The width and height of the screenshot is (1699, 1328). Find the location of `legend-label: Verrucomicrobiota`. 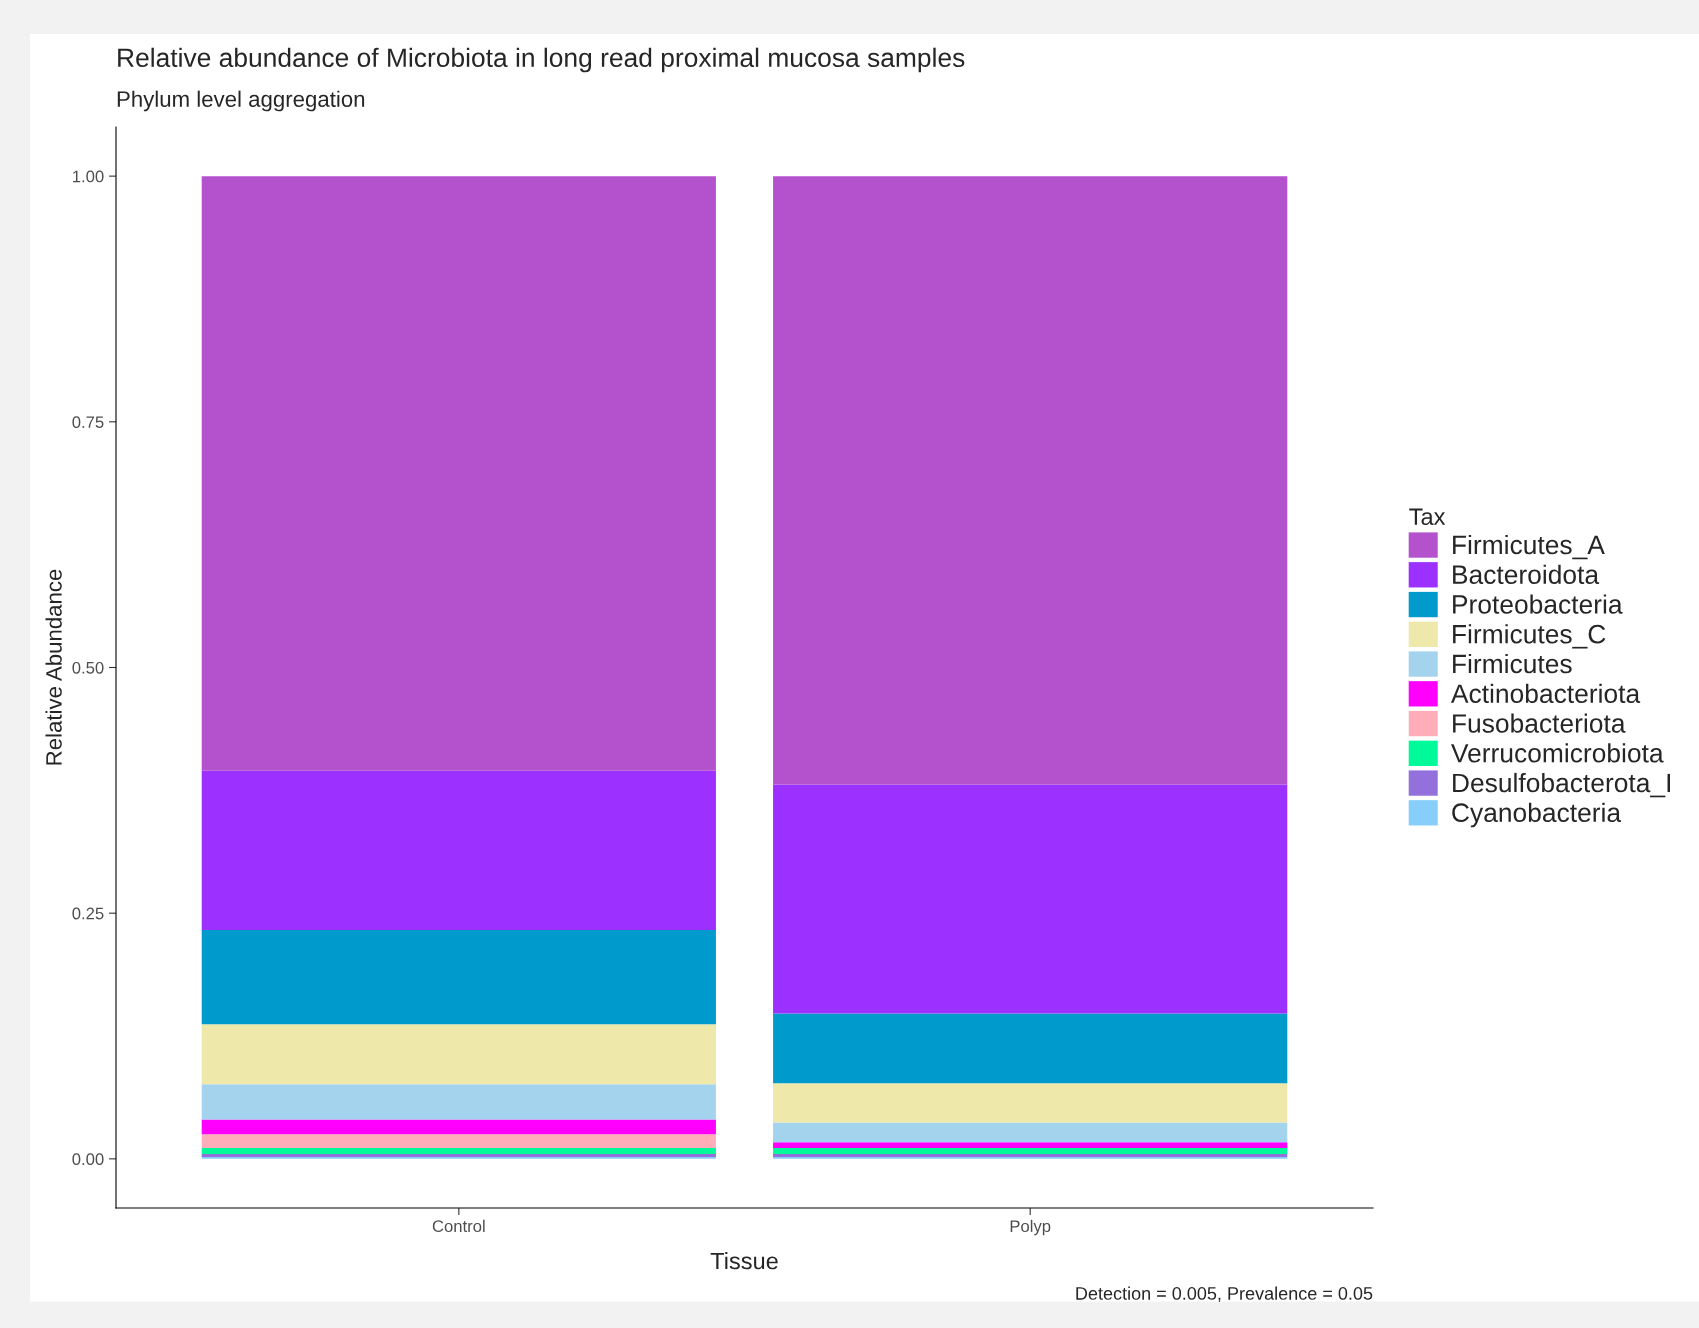

legend-label: Verrucomicrobiota is located at coordinates (1557, 753).